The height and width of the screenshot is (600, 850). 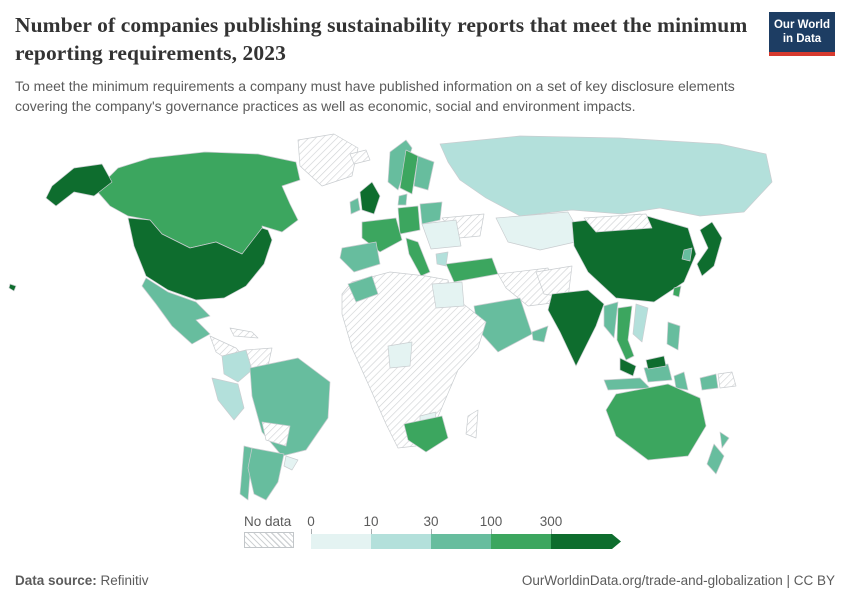 I want to click on map-region-egypt, so click(x=448, y=295).